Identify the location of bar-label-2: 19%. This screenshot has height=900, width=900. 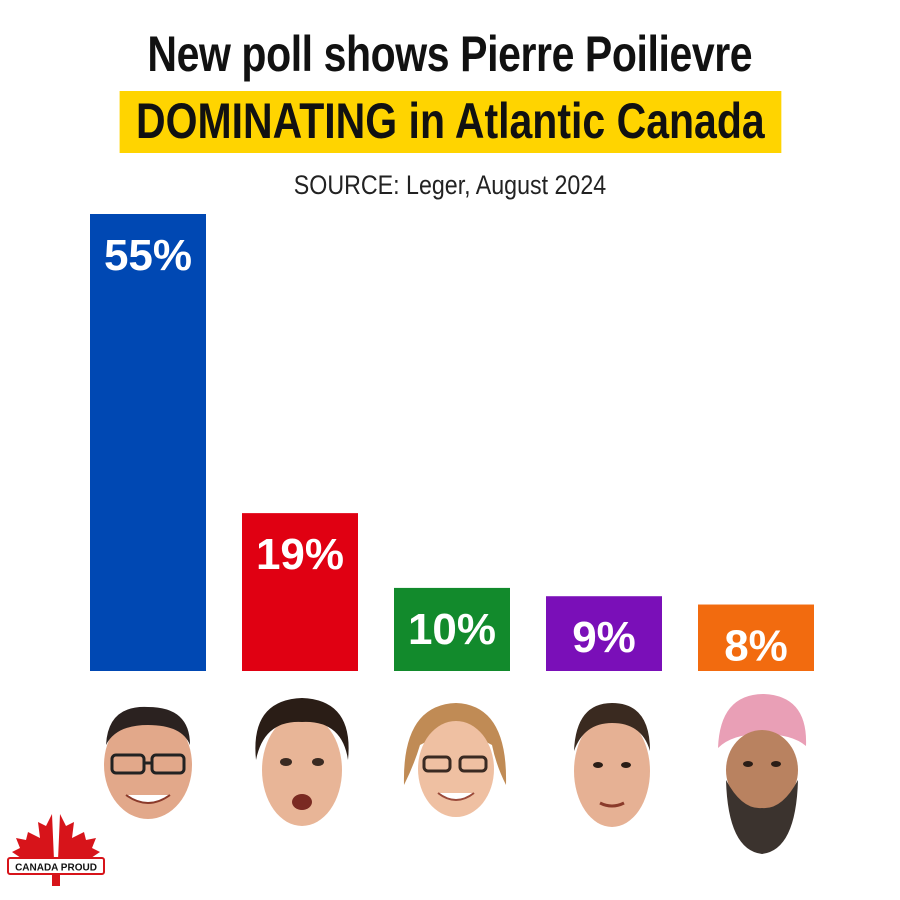
(300, 554).